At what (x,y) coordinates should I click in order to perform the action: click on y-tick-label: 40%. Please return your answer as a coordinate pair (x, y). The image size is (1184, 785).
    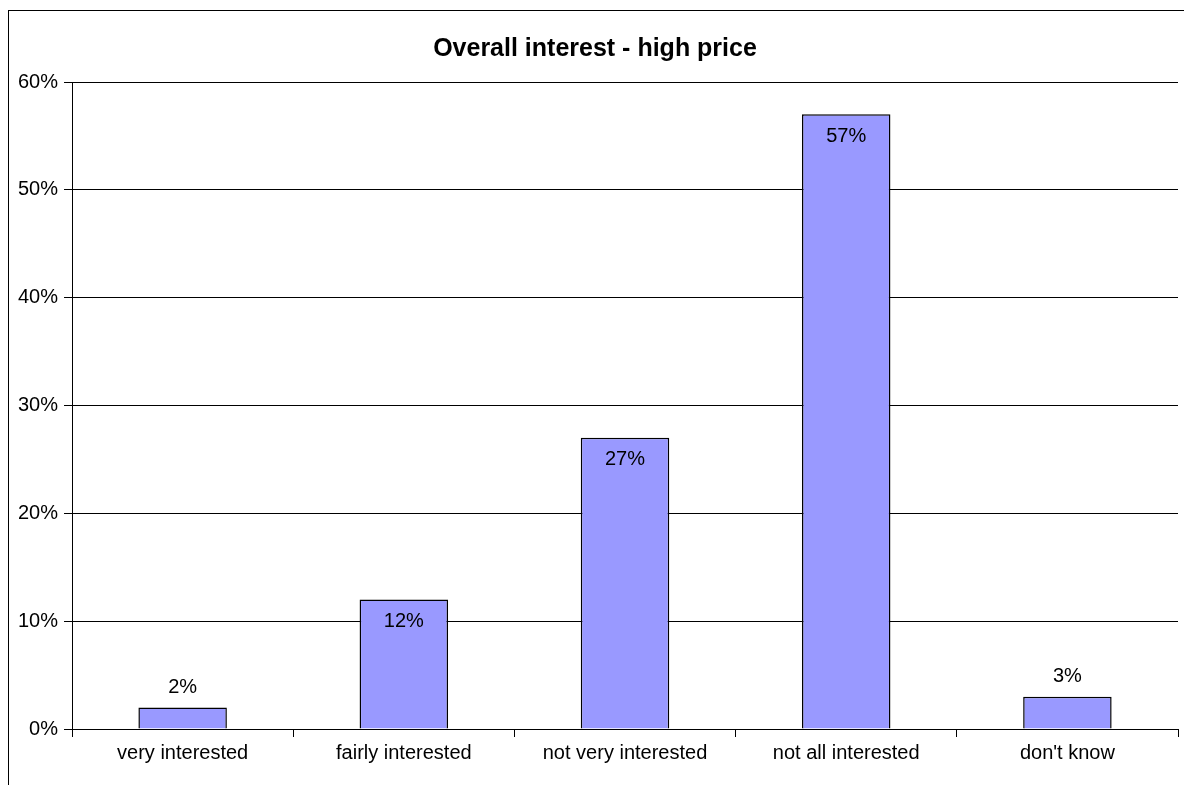
    Looking at the image, I should click on (38, 296).